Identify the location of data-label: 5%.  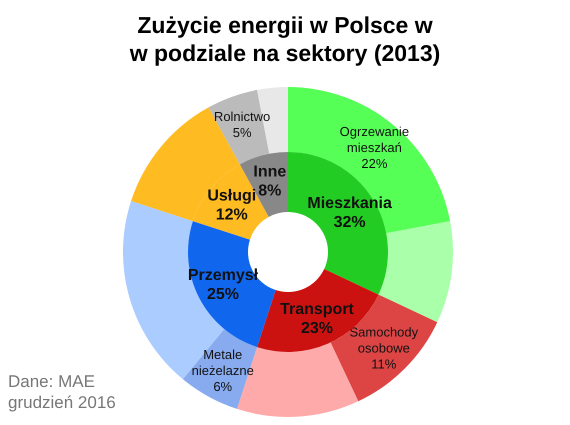
(242, 132).